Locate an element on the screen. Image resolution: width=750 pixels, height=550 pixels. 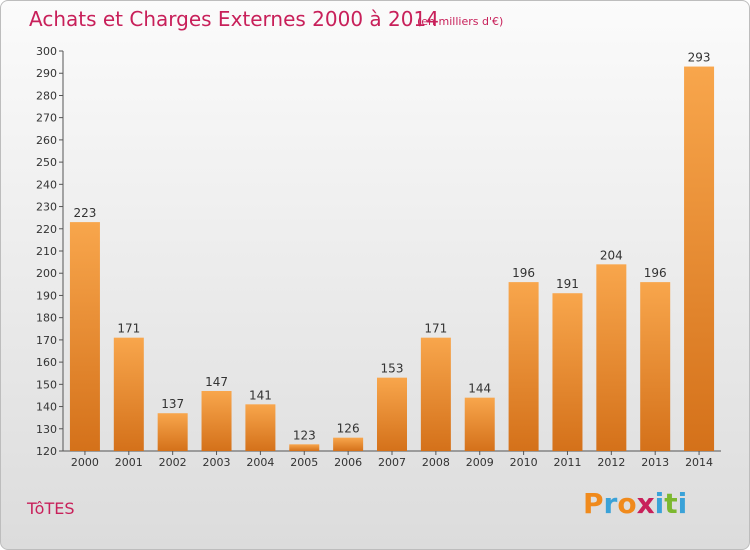
data-label: 204 is located at coordinates (611, 255).